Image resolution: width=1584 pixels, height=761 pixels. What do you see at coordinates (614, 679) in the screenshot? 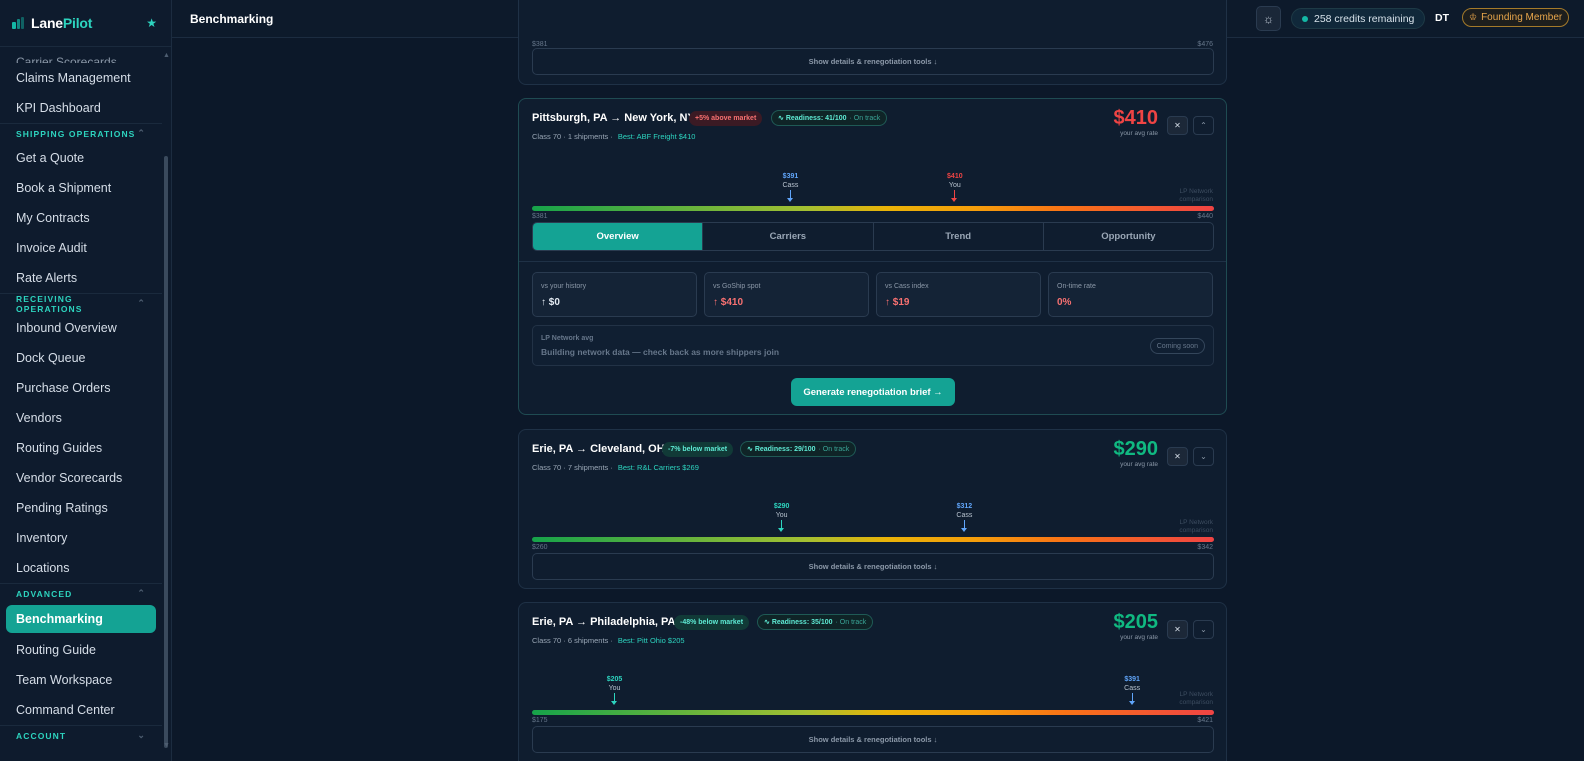
I see `marker-value: $205` at bounding box center [614, 679].